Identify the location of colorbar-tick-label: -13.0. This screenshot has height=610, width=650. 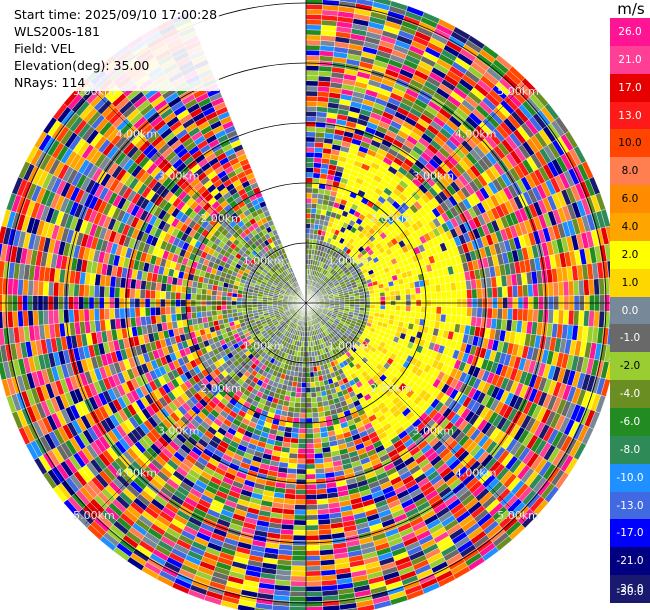
(630, 505).